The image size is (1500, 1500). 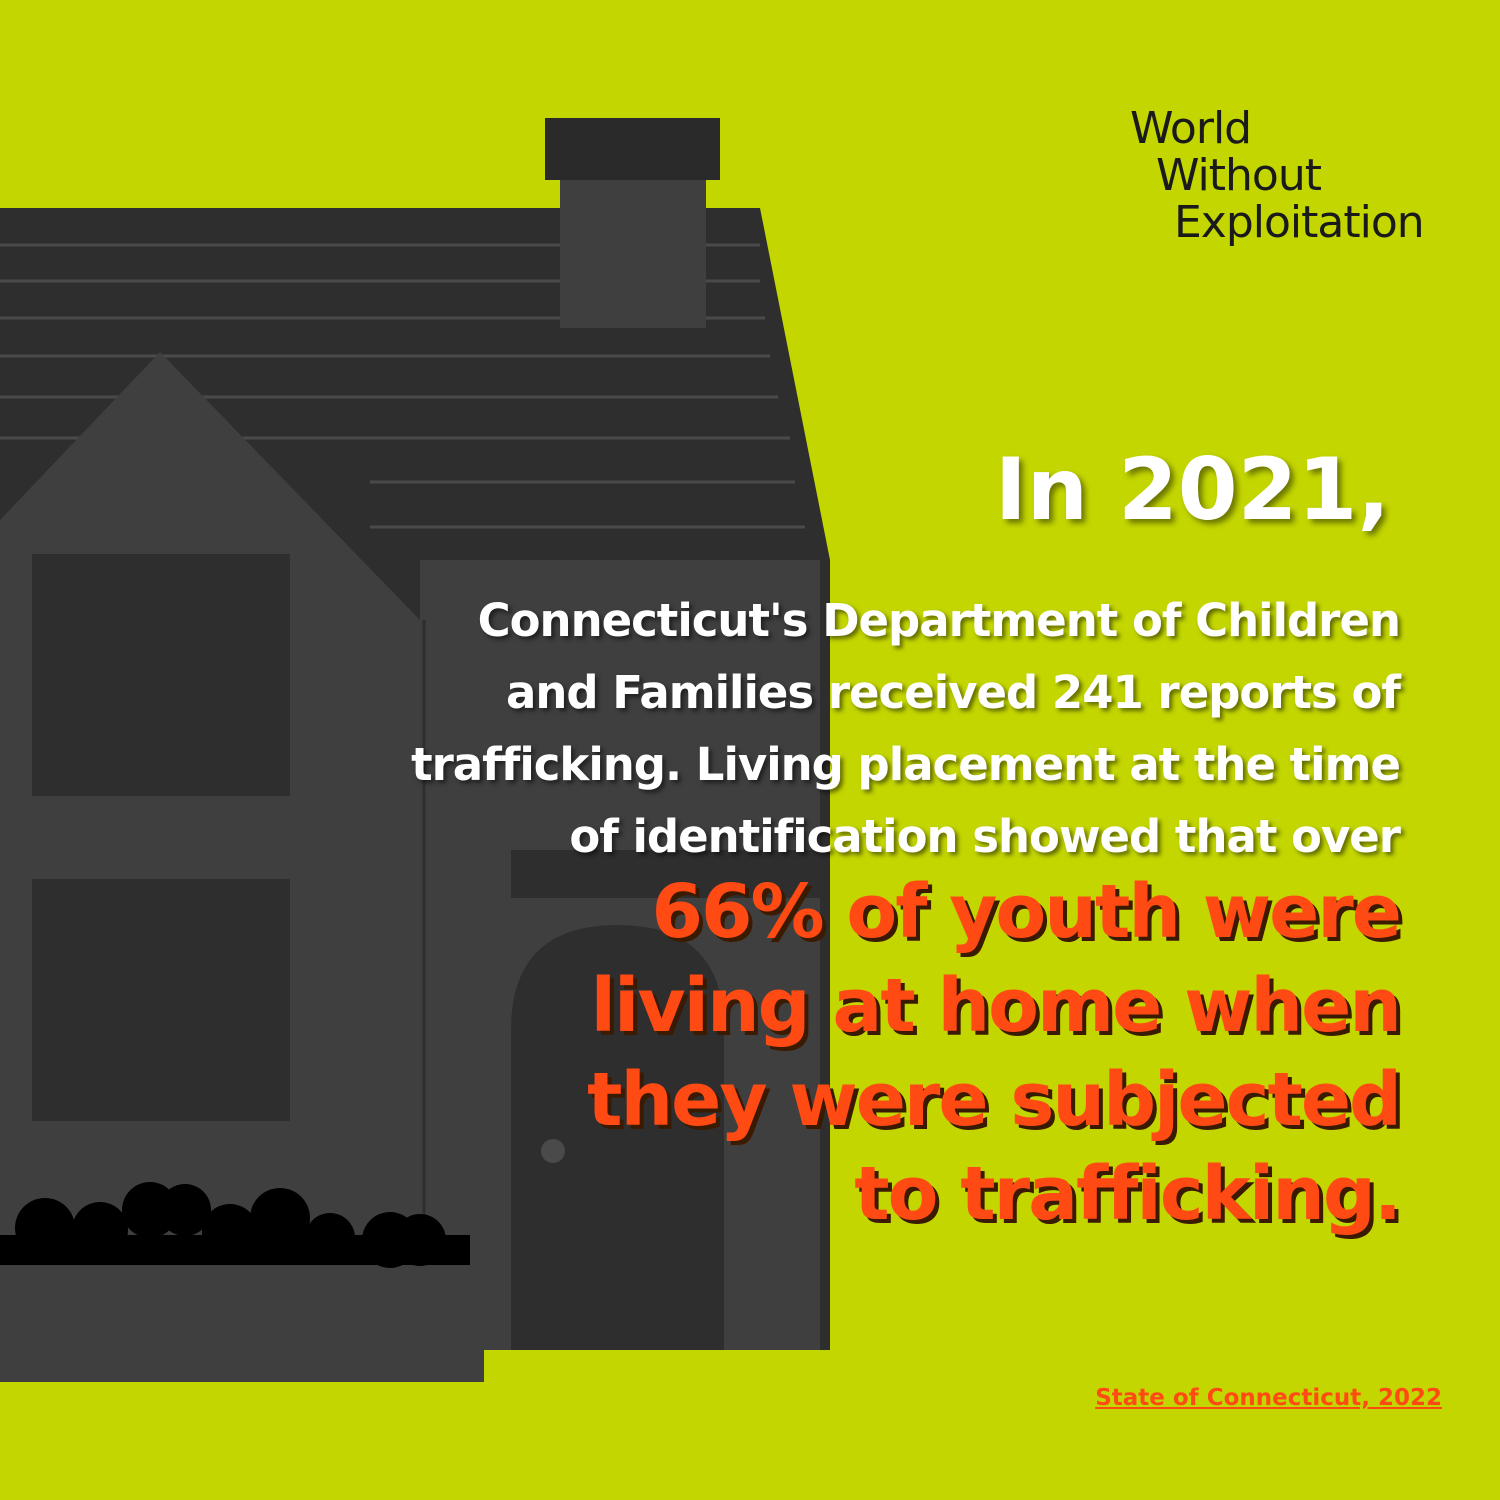 I want to click on highlight-line: they were subjected, so click(x=994, y=1100).